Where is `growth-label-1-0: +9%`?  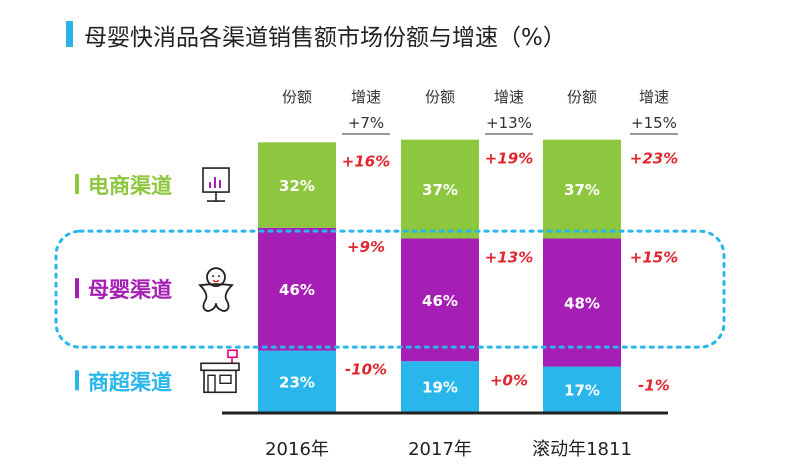
growth-label-1-0: +9% is located at coordinates (366, 247).